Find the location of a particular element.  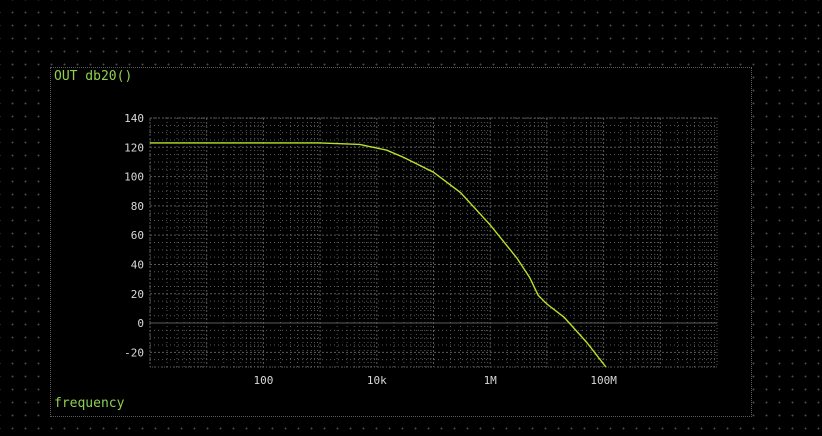

y-tick-label: 0 is located at coordinates (140, 323).